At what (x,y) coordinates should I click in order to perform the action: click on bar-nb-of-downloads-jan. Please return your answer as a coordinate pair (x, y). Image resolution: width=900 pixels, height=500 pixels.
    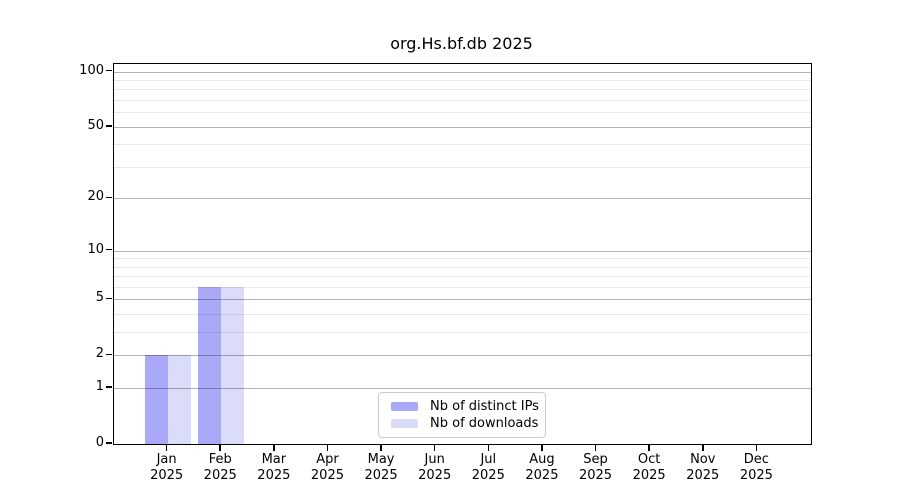
    Looking at the image, I should click on (179, 399).